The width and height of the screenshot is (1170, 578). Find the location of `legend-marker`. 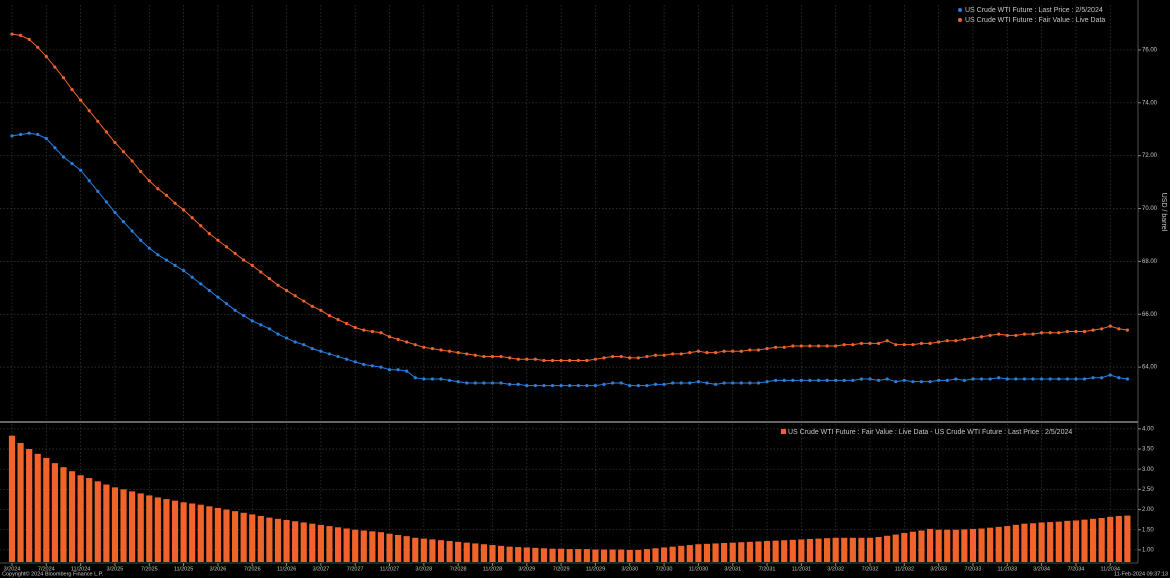

legend-marker is located at coordinates (783, 431).